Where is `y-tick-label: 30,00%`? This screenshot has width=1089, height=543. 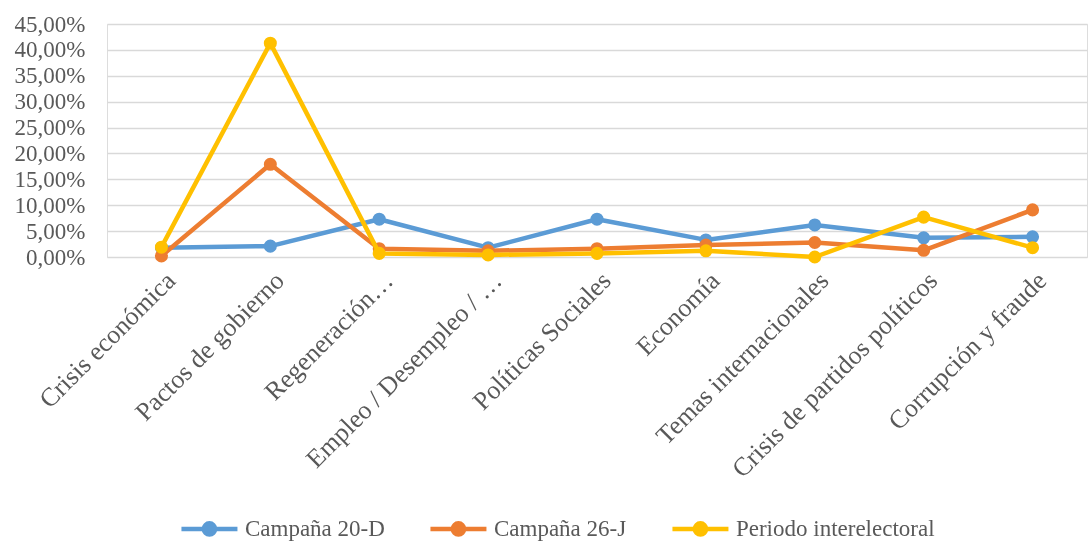
y-tick-label: 30,00% is located at coordinates (50, 102).